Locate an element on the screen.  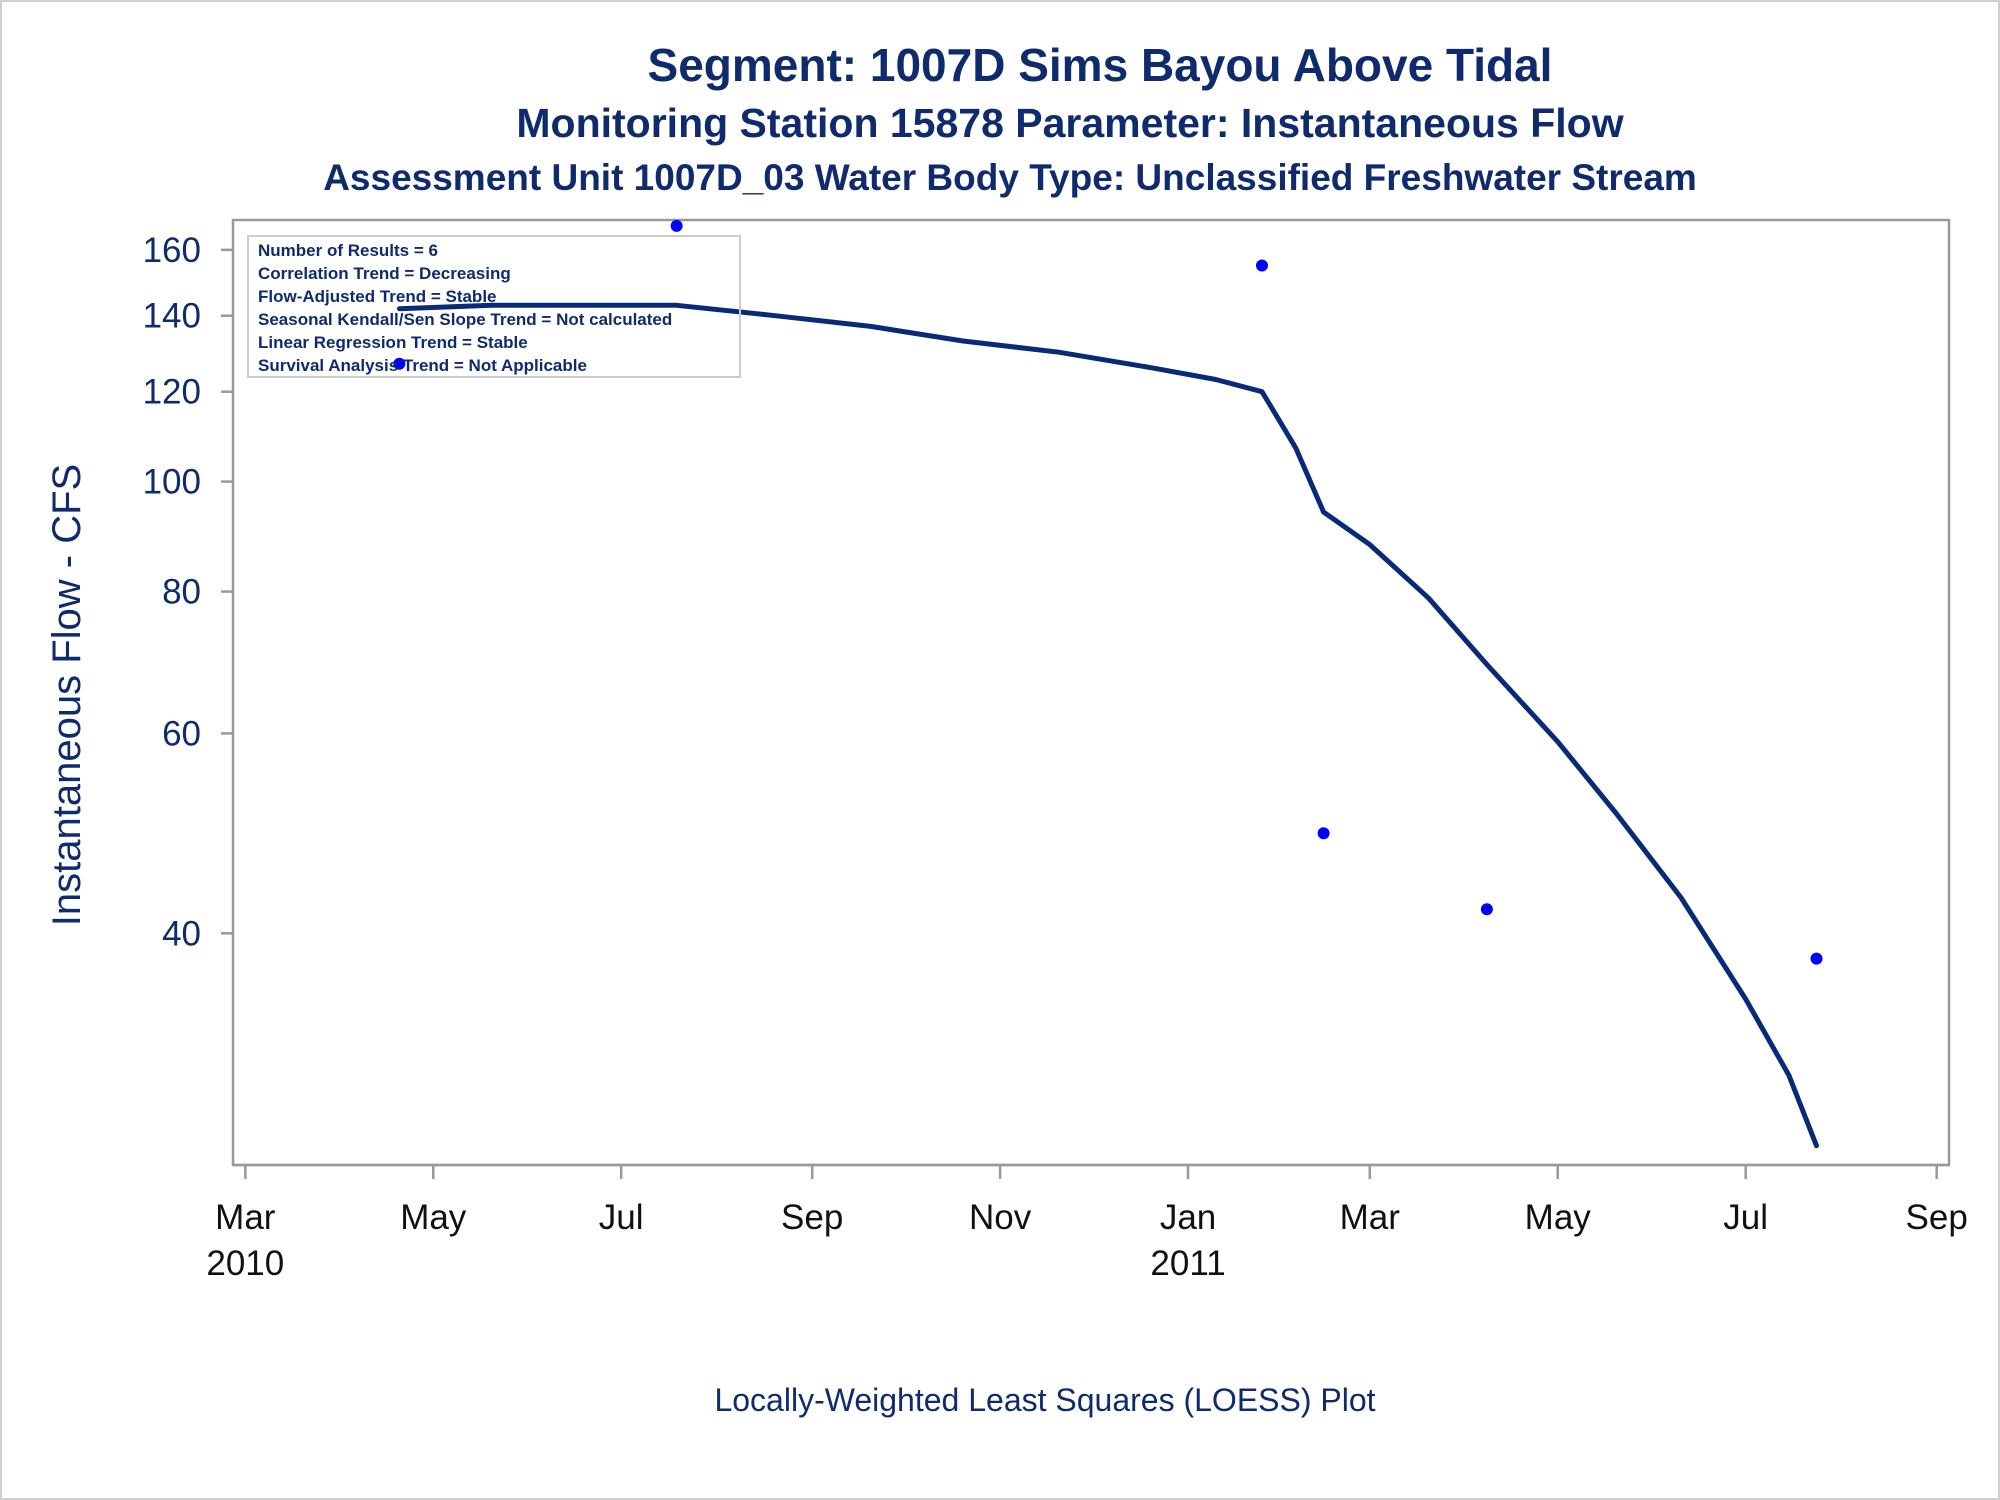
info-box-border is located at coordinates (494, 306).